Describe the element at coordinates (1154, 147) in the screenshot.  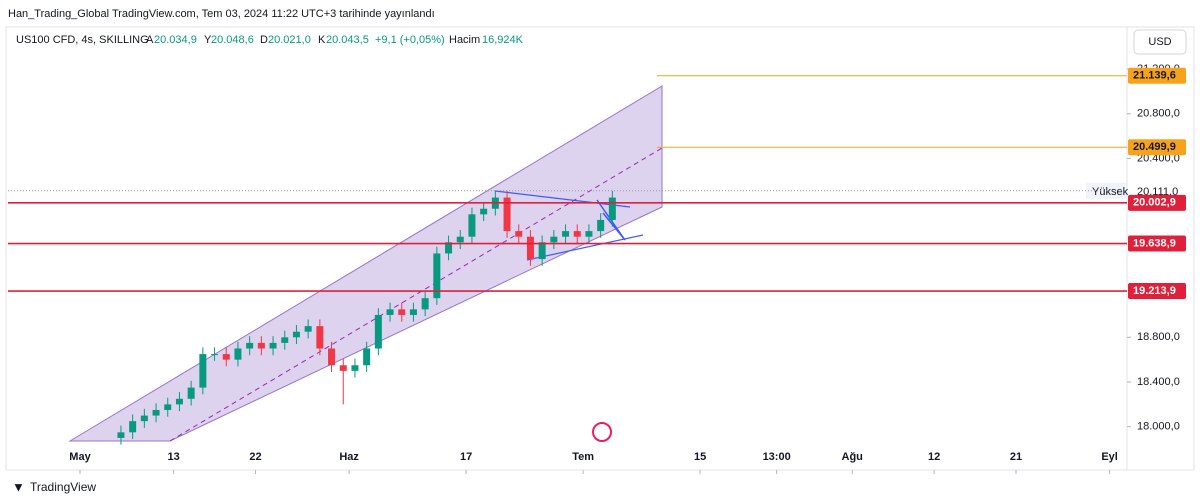
I see `level-label: 20.499,9` at that location.